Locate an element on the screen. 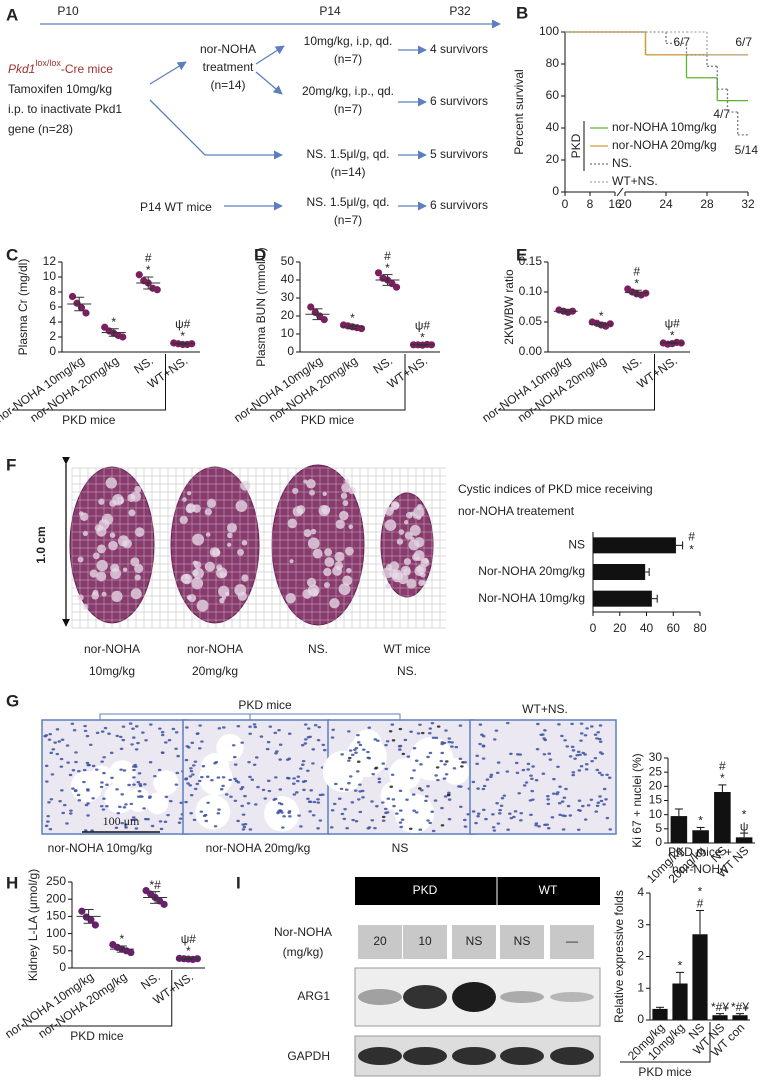  y-tick-label: 20 is located at coordinates (288, 315).